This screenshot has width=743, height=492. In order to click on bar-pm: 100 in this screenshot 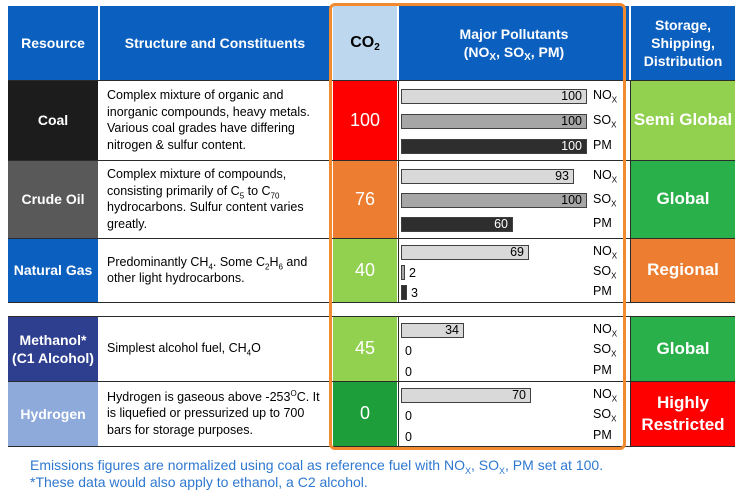, I will do `click(494, 146)`.